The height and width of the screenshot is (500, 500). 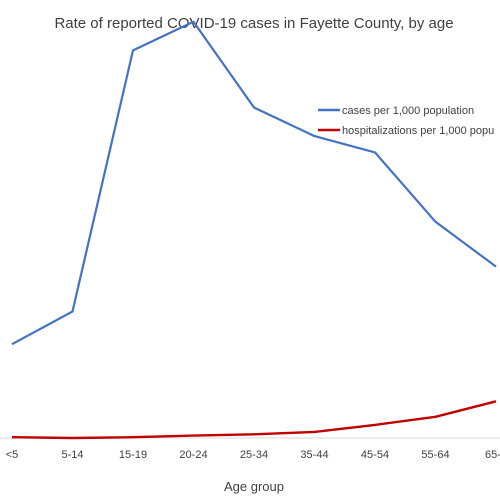 I want to click on x-tick-label: 45-54, so click(x=375, y=455).